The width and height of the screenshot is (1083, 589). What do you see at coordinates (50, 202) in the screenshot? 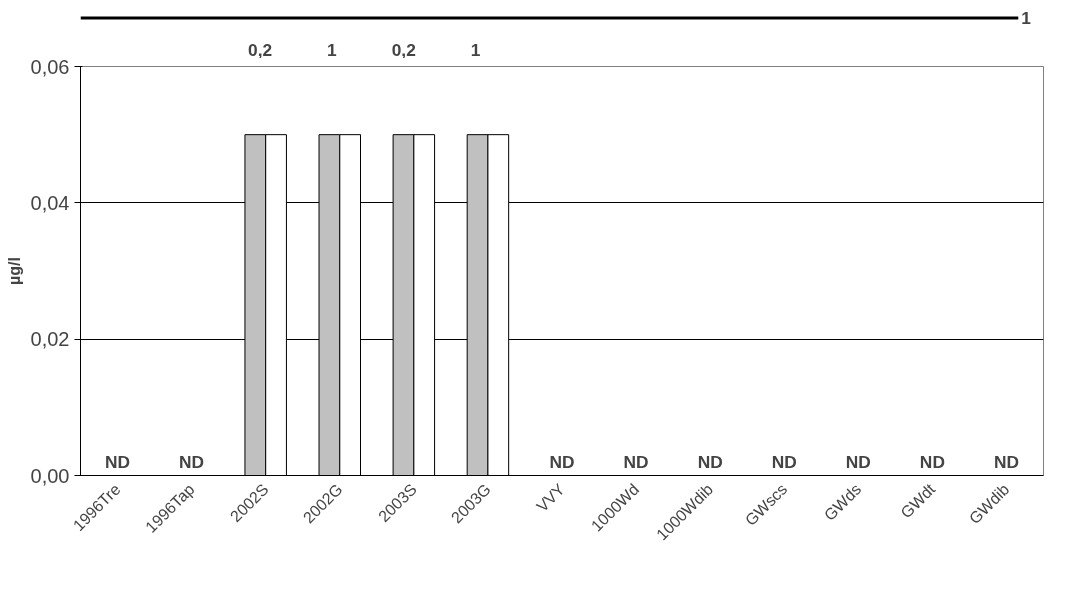
I see `y-tick-label: 0,04` at bounding box center [50, 202].